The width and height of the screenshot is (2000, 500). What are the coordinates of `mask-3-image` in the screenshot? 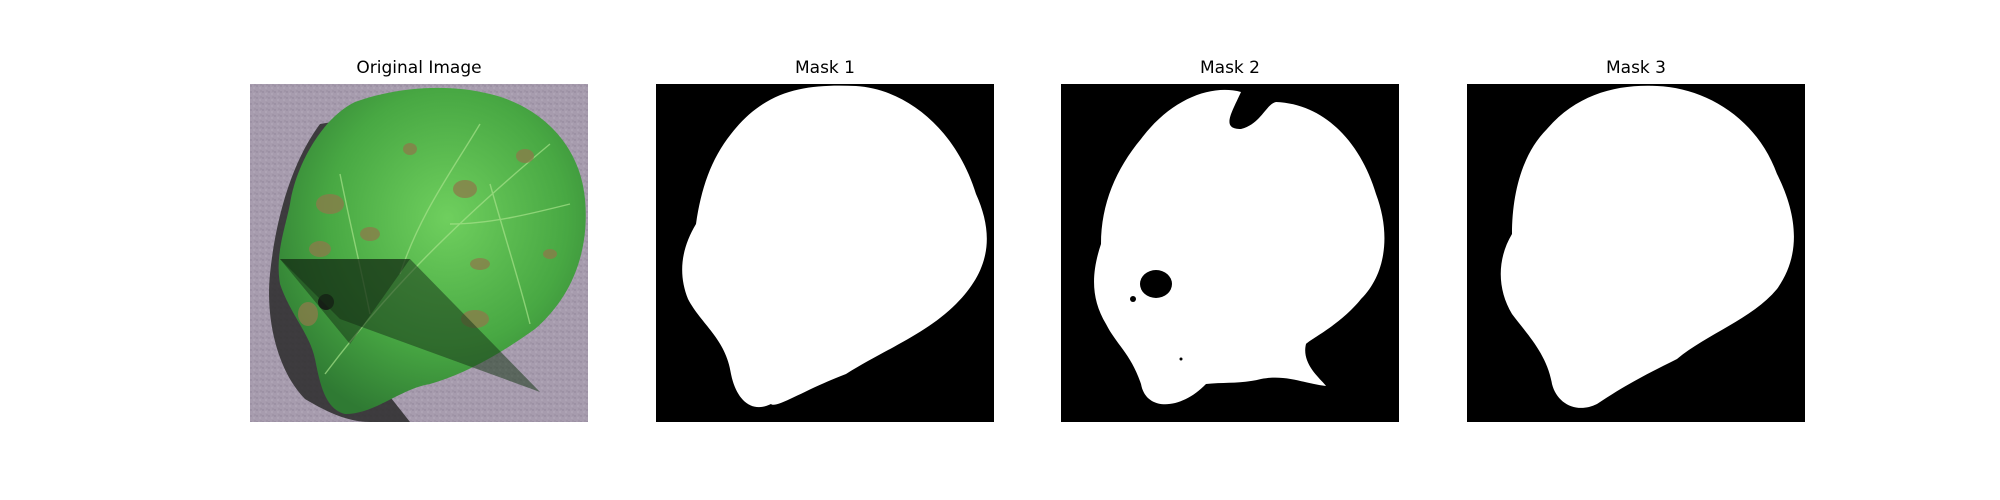 It's located at (1636, 253).